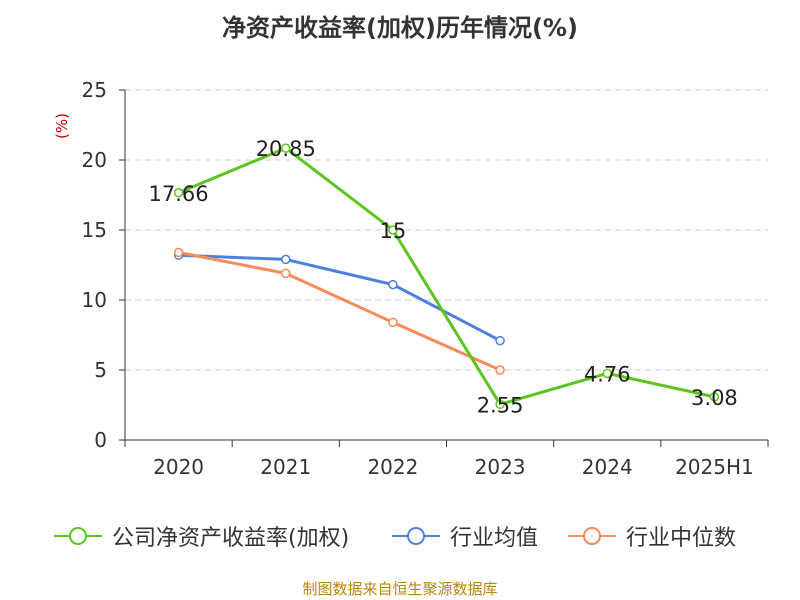 The height and width of the screenshot is (600, 800). I want to click on legend-marker-industry-avg, so click(416, 536).